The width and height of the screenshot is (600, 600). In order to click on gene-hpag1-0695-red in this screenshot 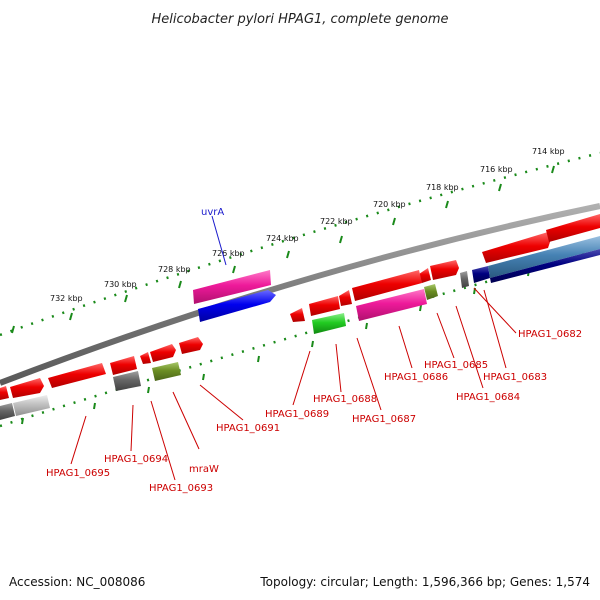, I will do `click(77, 375)`.